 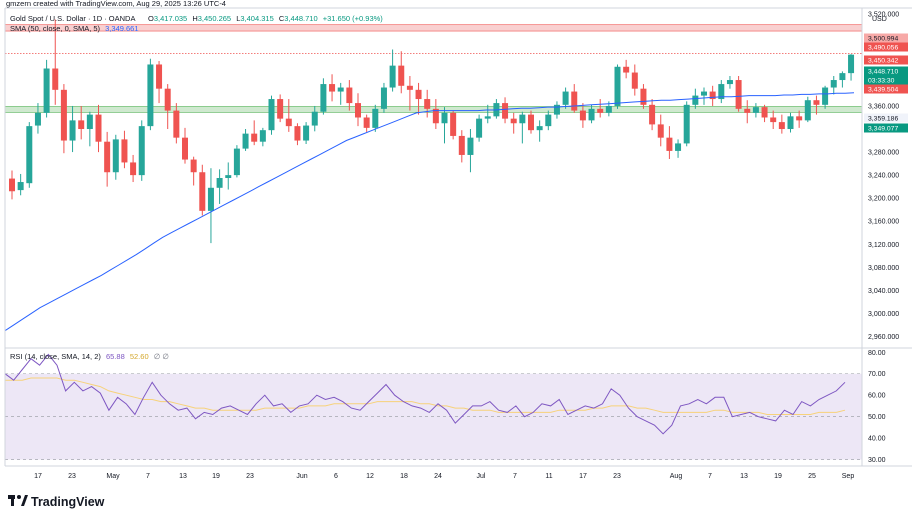 What do you see at coordinates (883, 199) in the screenshot?
I see `price-tick-label: 3,200.000` at bounding box center [883, 199].